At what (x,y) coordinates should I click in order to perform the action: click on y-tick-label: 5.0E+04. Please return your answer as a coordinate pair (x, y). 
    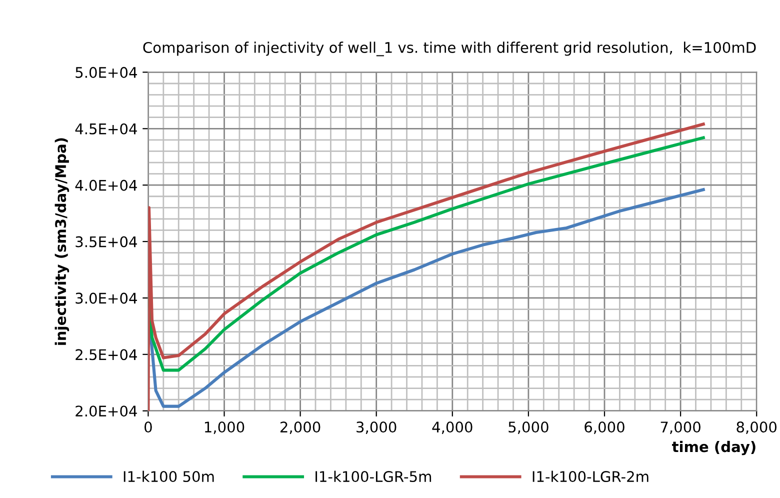
    Looking at the image, I should click on (106, 72).